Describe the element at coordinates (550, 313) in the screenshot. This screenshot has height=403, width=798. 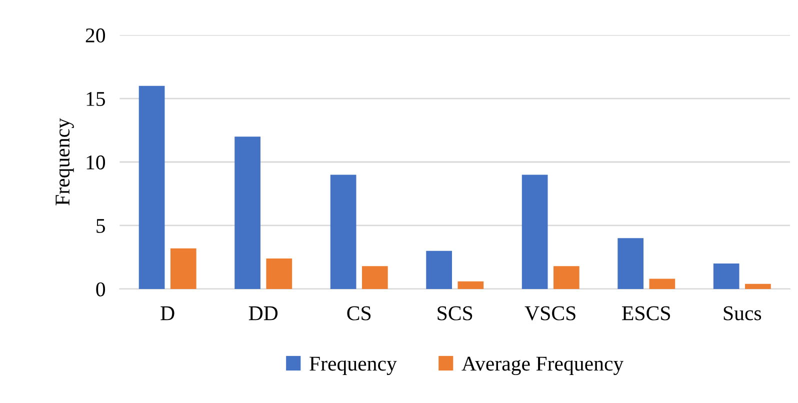
I see `x-tick-label: VSCS` at that location.